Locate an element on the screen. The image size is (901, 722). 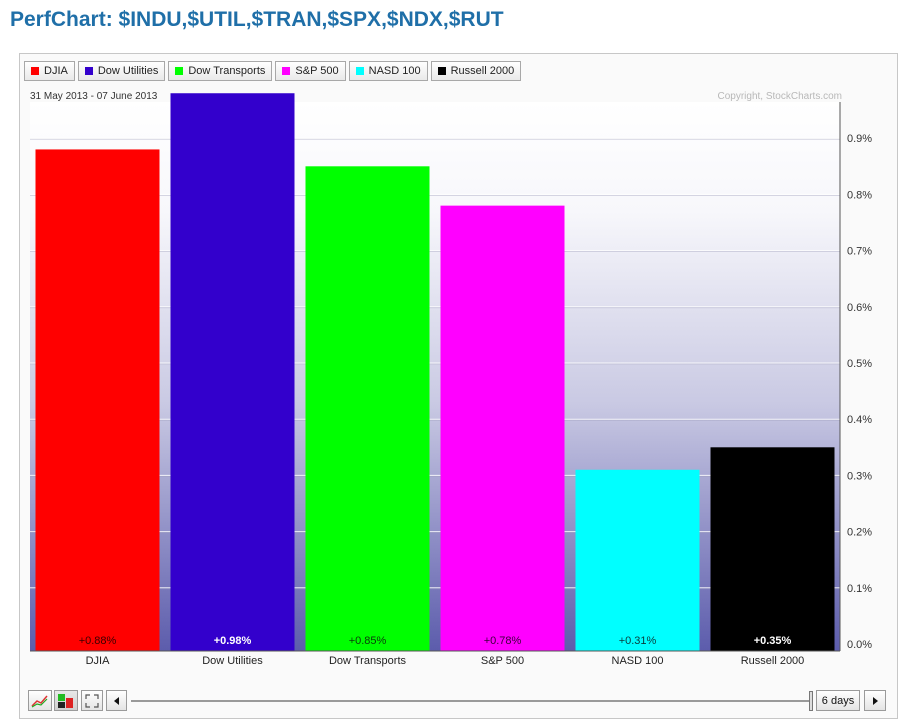
bar-value-label: +0.85% is located at coordinates (368, 641).